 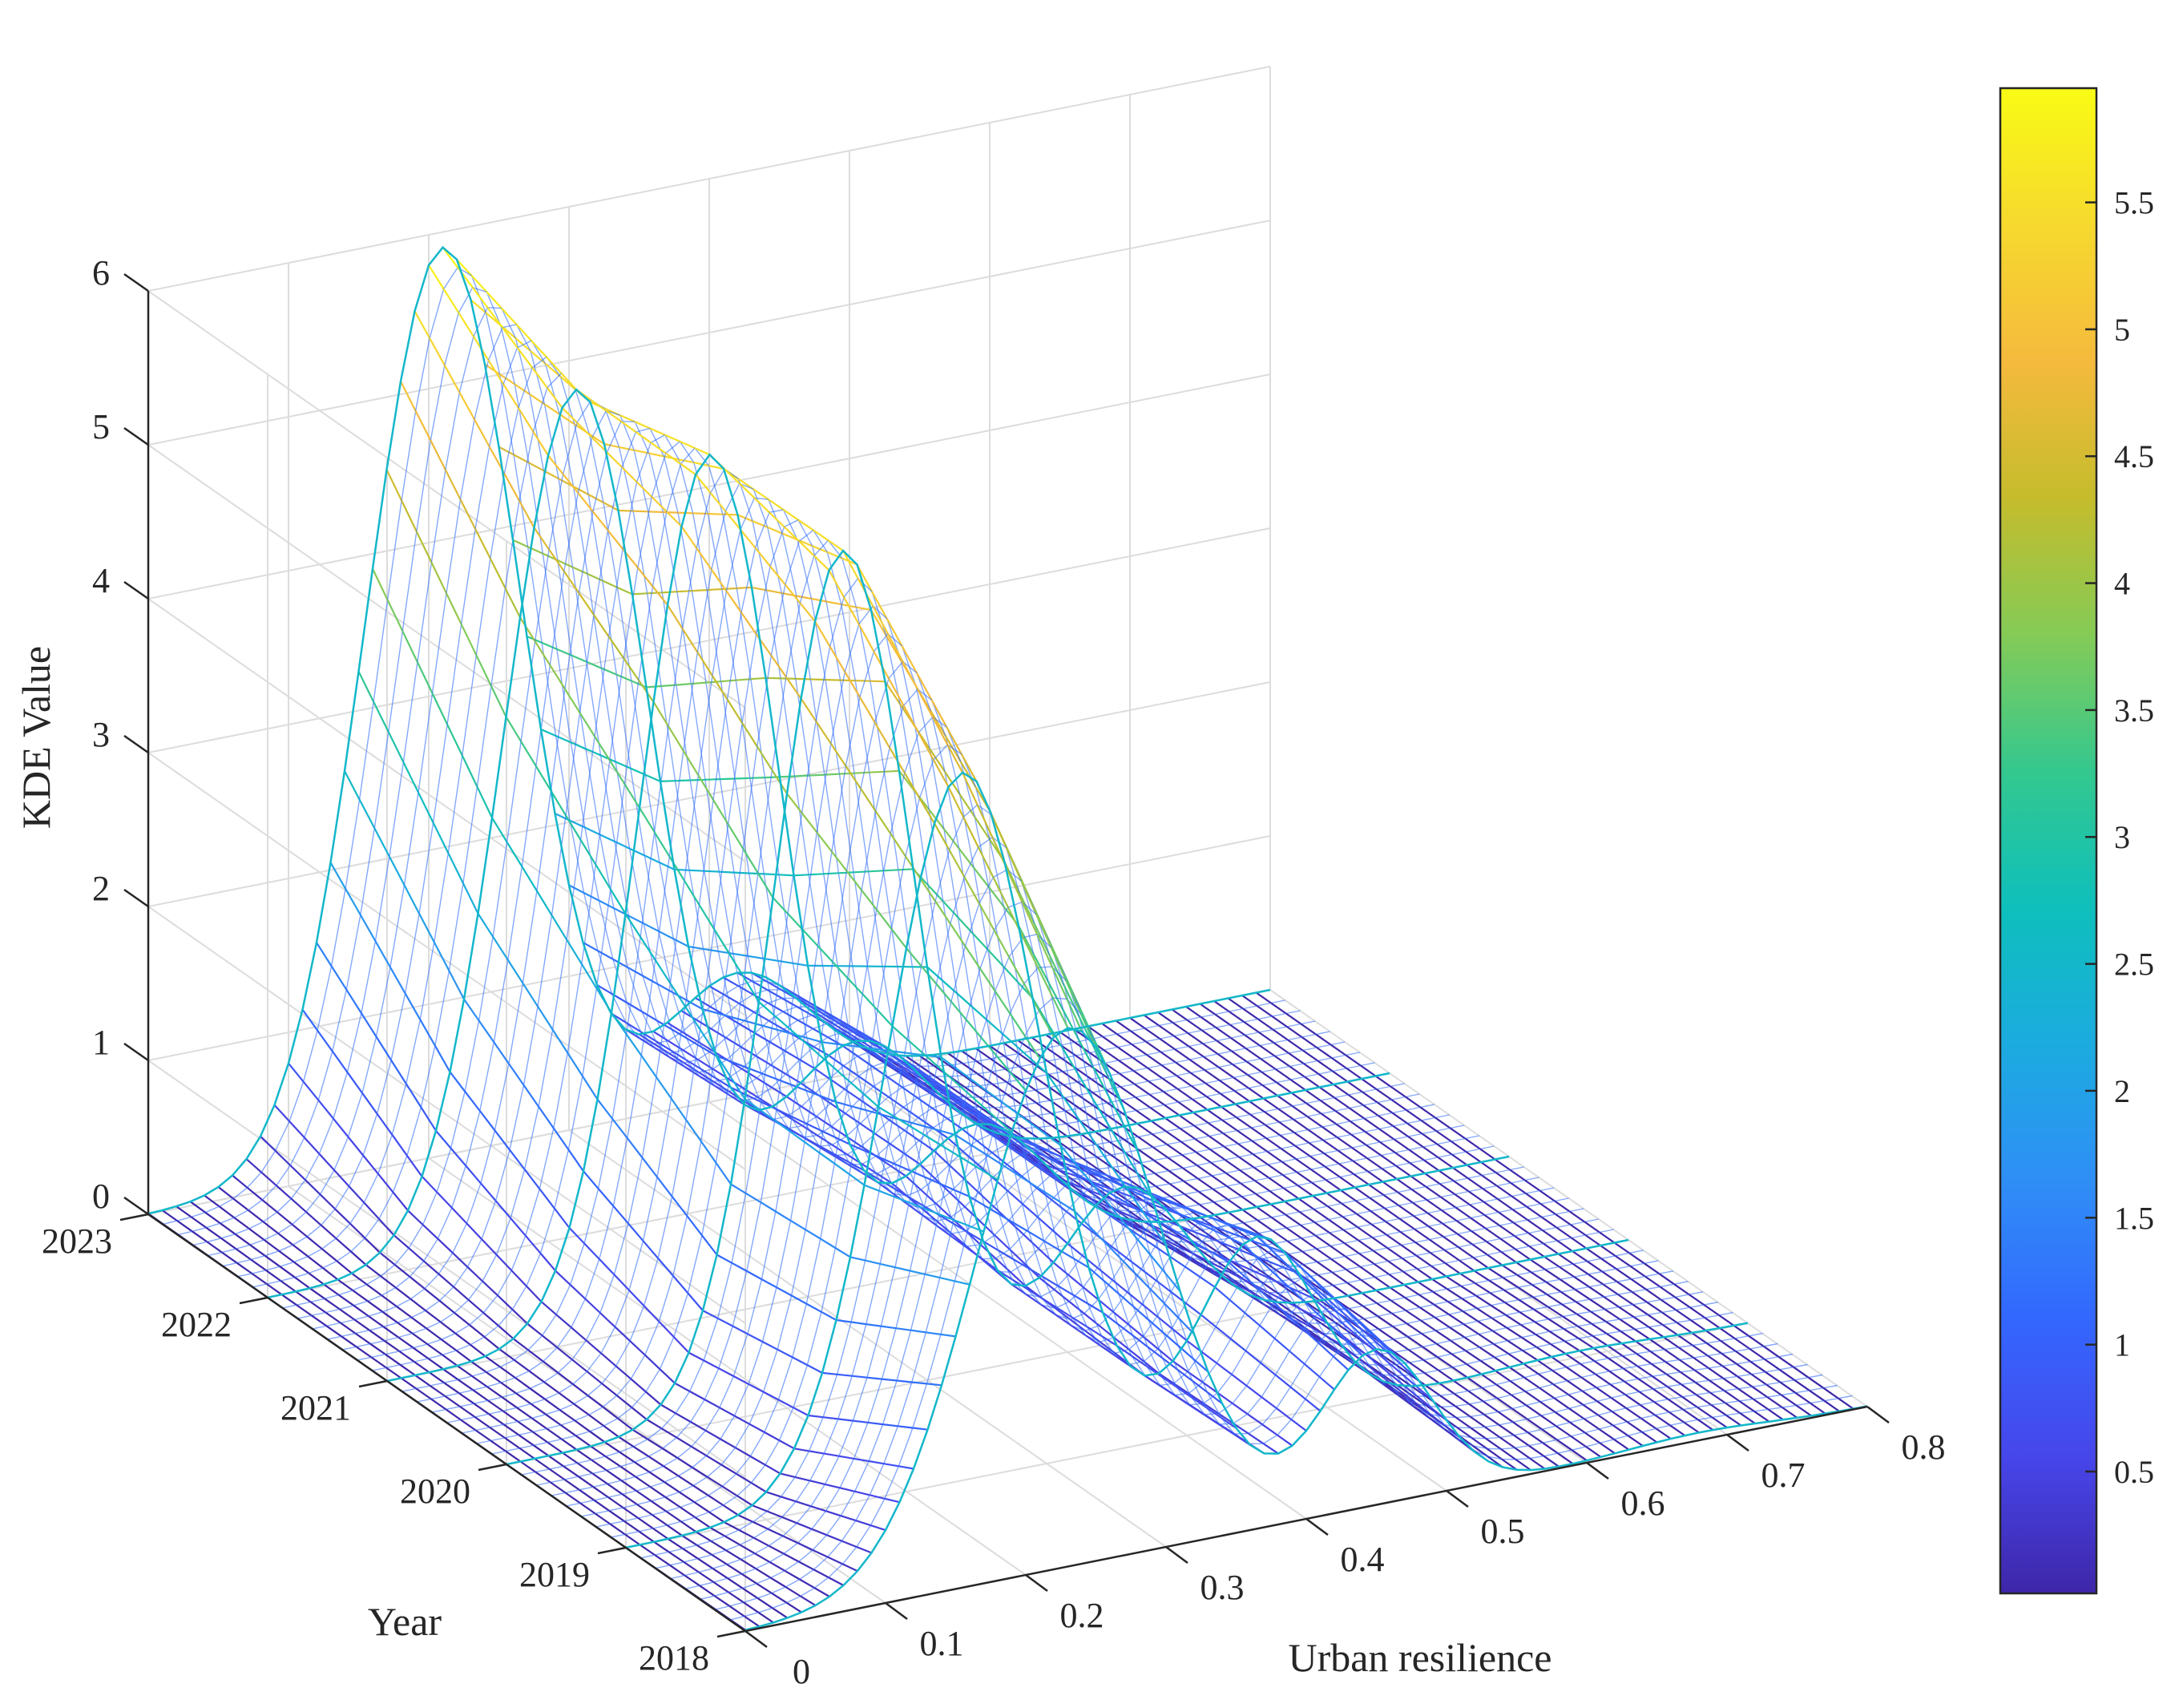 I want to click on z-tick-mark, so click(x=136, y=590).